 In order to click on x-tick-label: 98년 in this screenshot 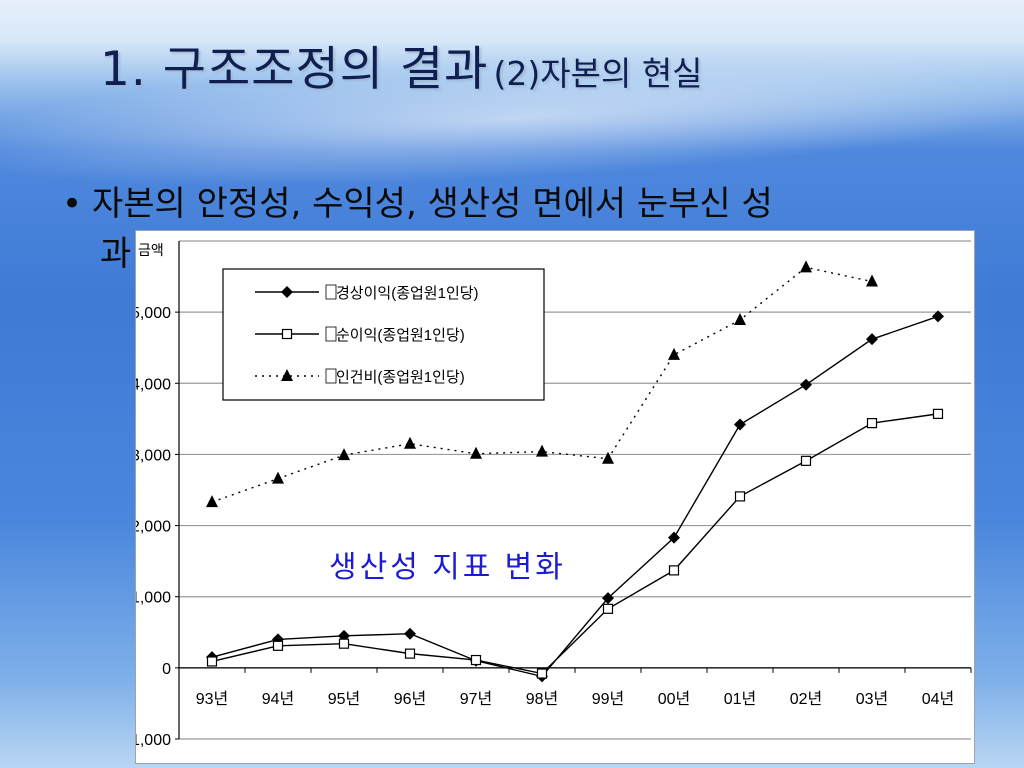, I will do `click(542, 699)`.